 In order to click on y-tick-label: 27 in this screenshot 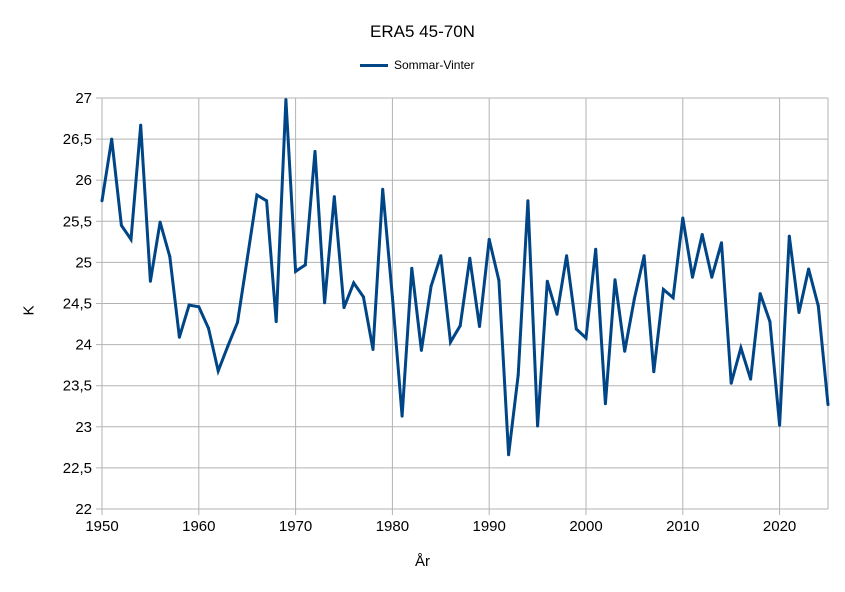, I will do `click(83, 98)`.